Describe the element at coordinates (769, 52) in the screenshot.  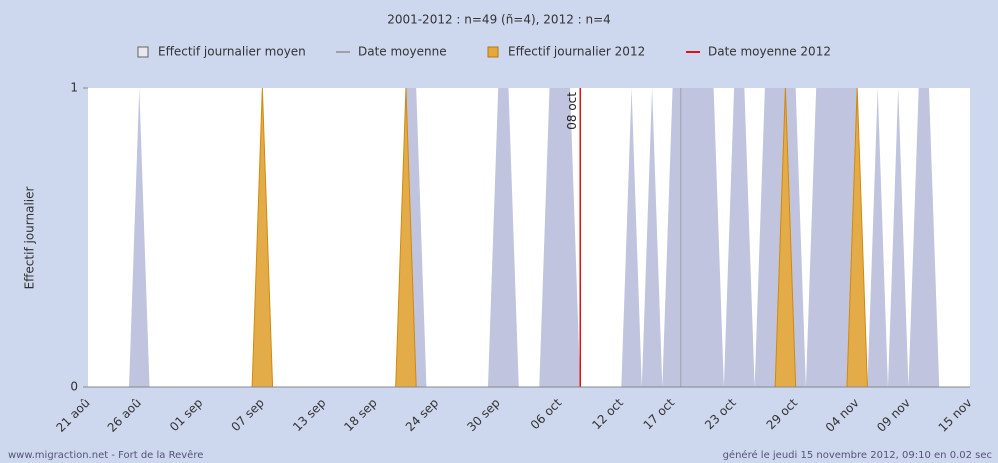
I see `legend-label: Date moyenne 2012` at that location.